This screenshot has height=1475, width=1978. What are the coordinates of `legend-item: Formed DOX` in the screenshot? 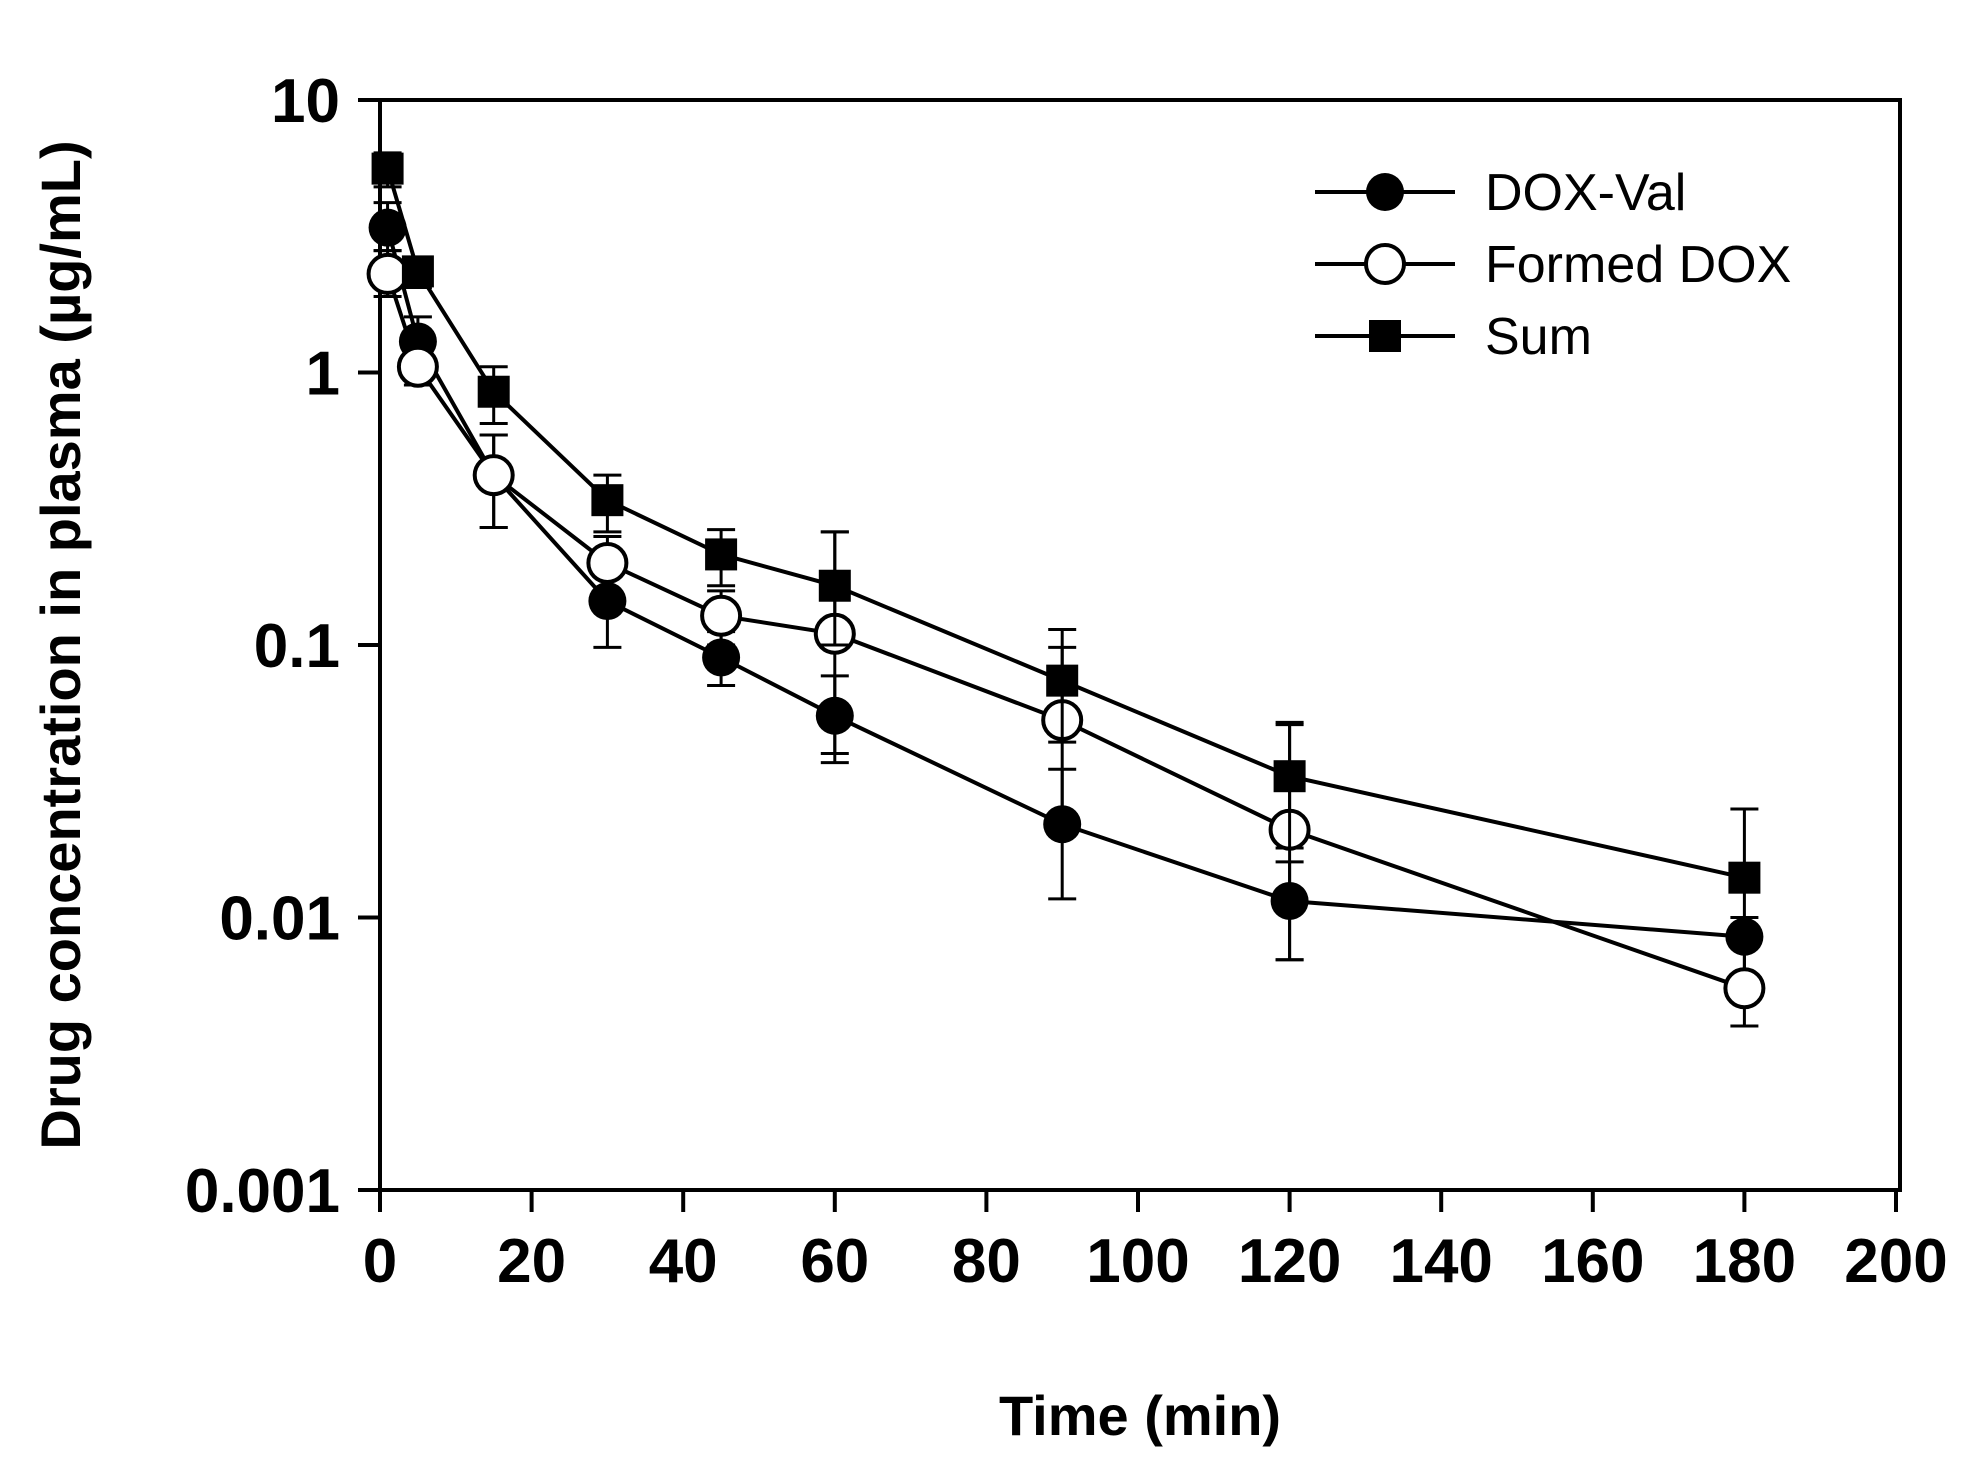 It's located at (1553, 265).